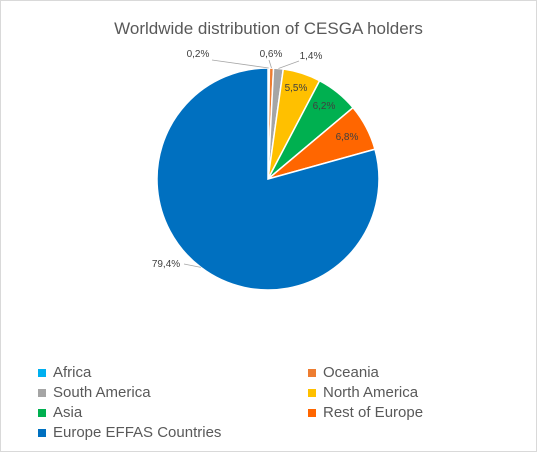 The image size is (537, 452). What do you see at coordinates (373, 412) in the screenshot?
I see `legend-label: Rest of Europe` at bounding box center [373, 412].